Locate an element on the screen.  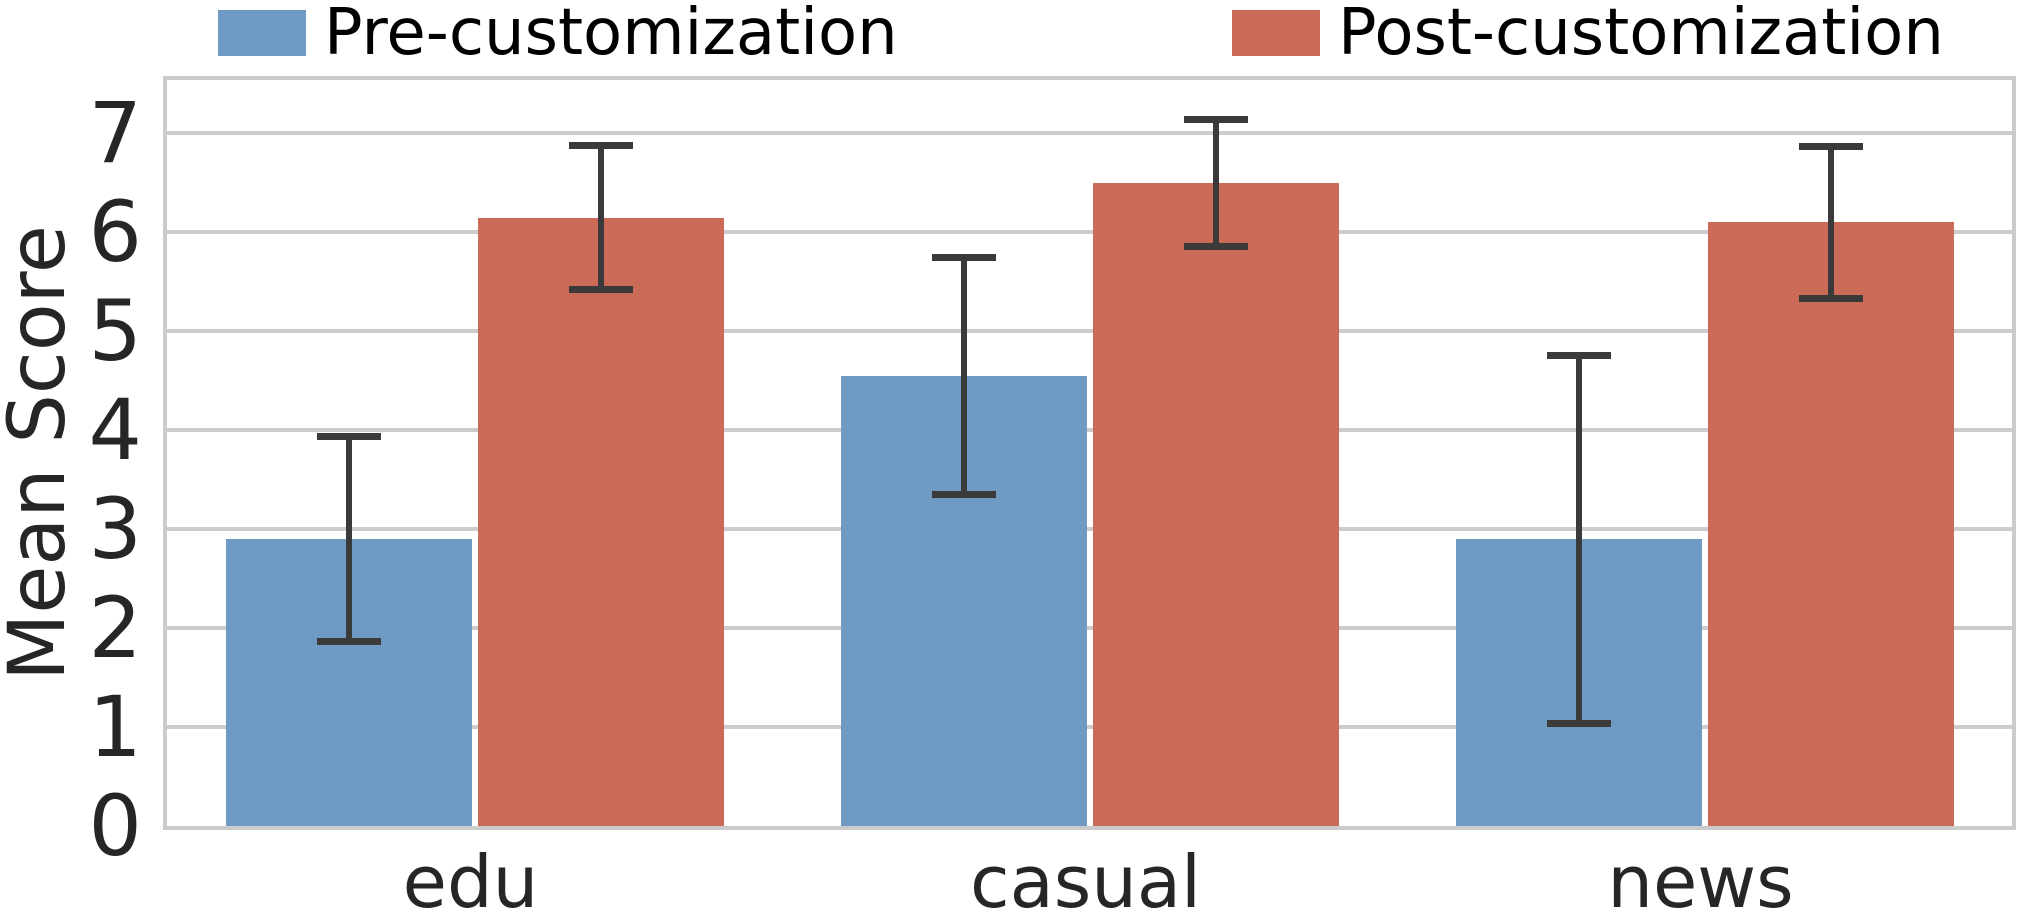
y-tick-2: 2 is located at coordinates (115, 628).